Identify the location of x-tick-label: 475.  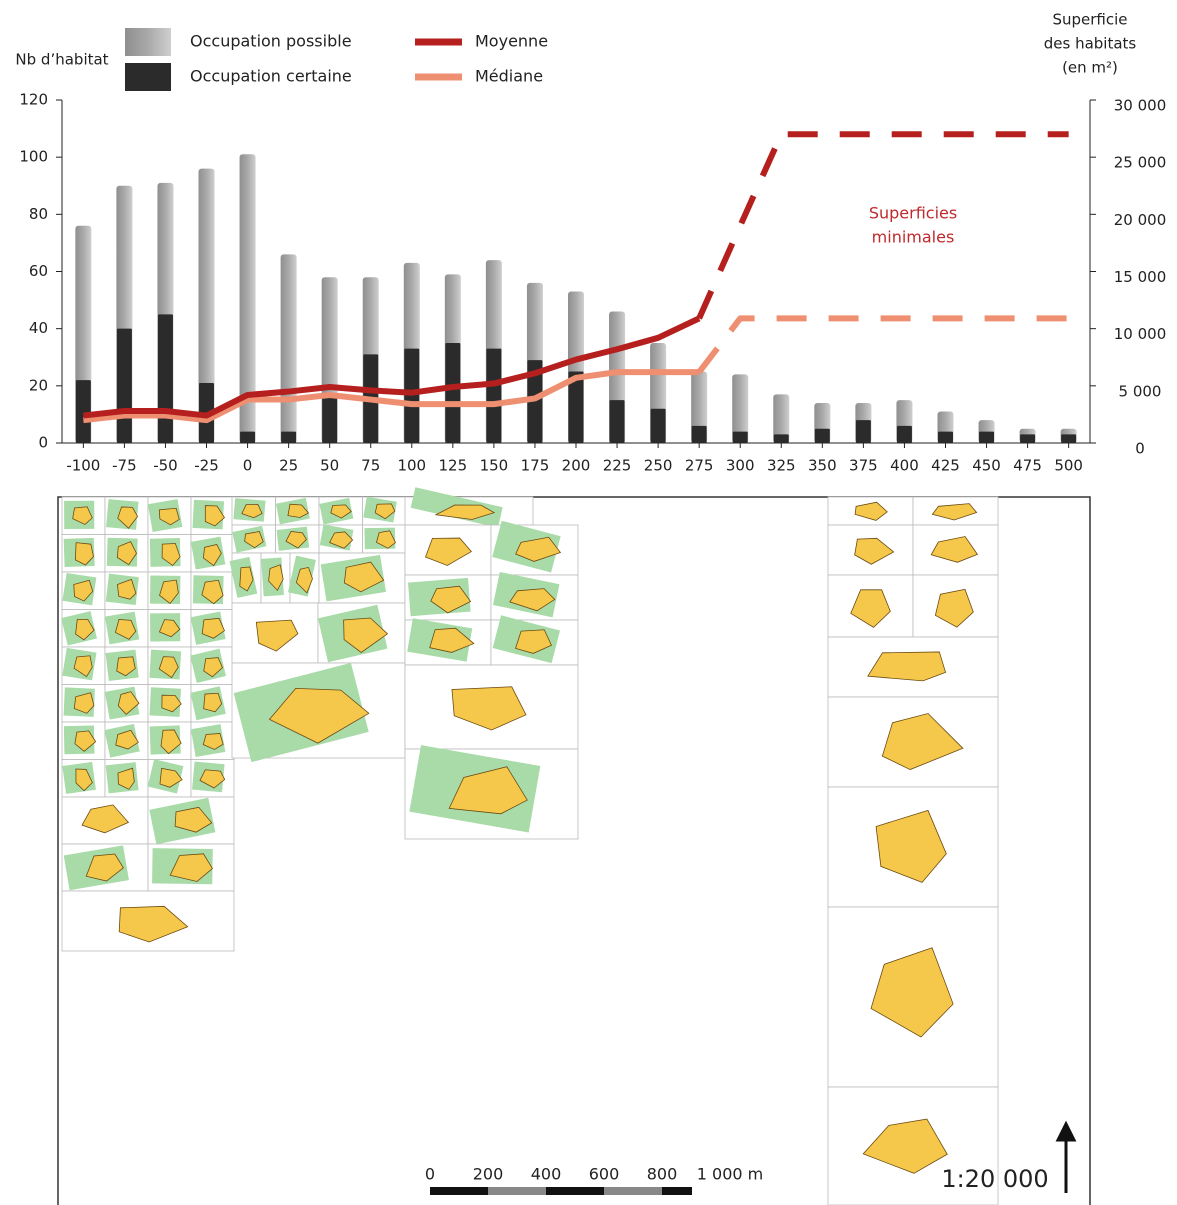
(1027, 466).